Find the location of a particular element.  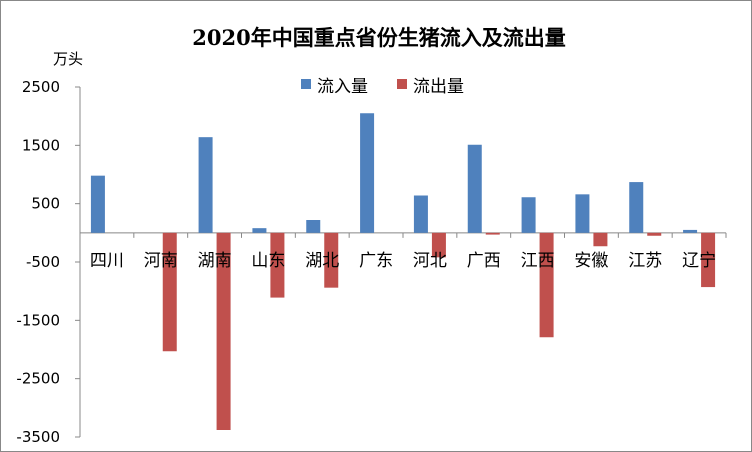

y-tick-label: 500 is located at coordinates (45, 204).